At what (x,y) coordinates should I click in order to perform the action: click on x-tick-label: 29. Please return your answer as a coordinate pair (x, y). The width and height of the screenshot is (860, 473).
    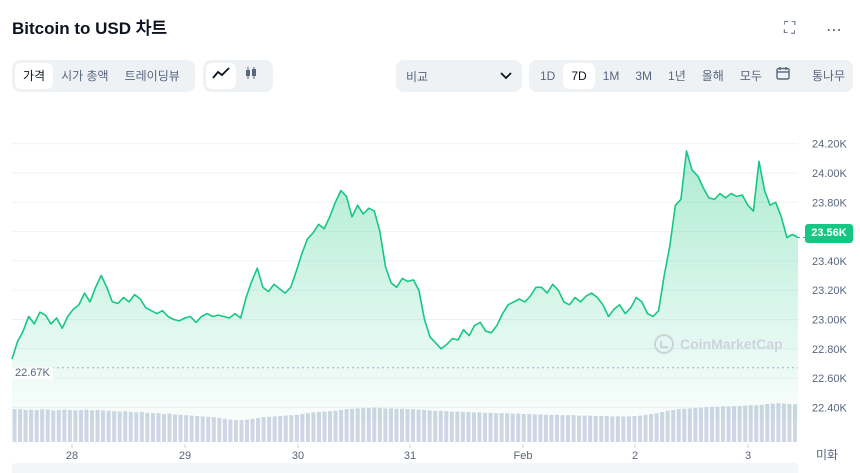
    Looking at the image, I should click on (185, 455).